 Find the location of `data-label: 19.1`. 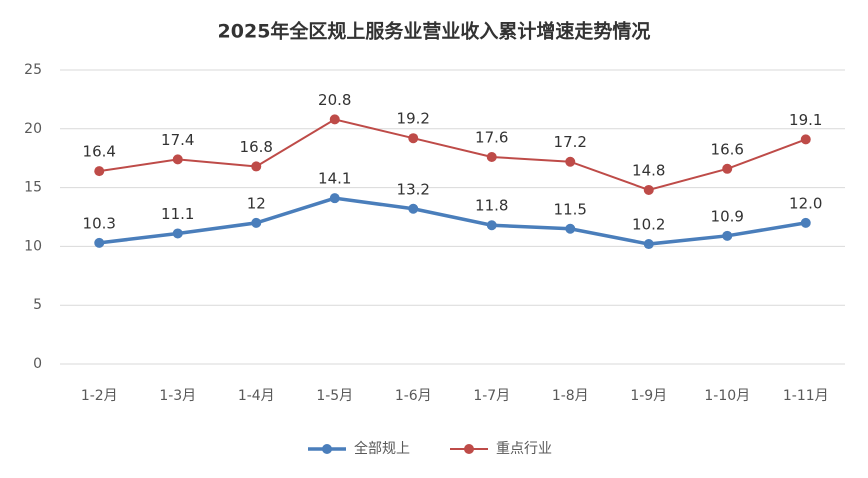

data-label: 19.1 is located at coordinates (805, 120).